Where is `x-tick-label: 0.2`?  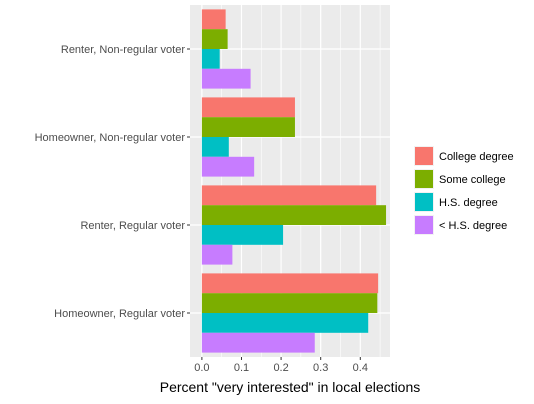 x-tick-label: 0.2 is located at coordinates (280, 368).